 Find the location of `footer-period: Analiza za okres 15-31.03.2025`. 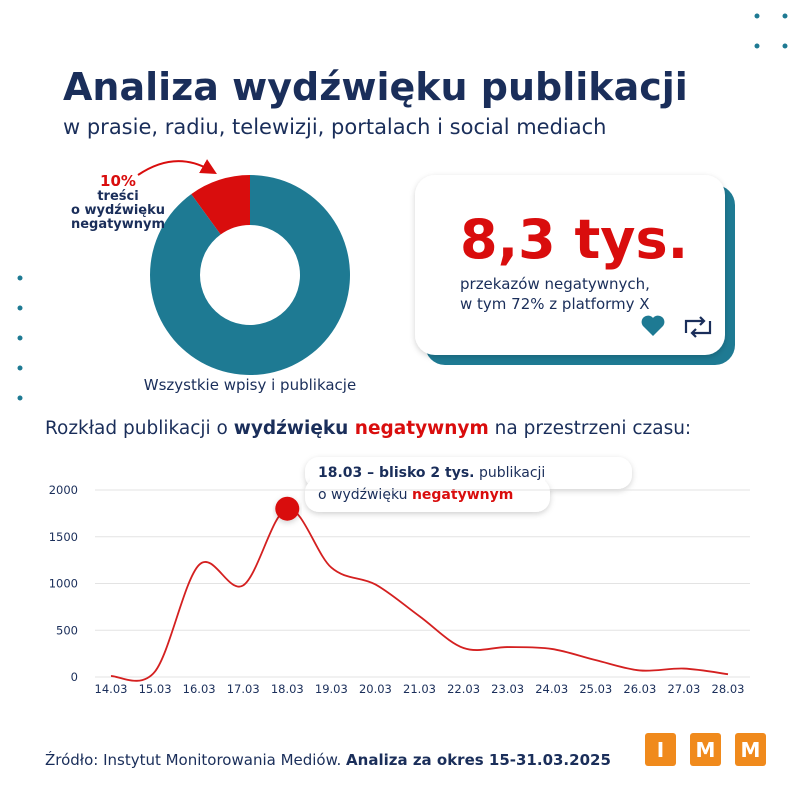

footer-period: Analiza za okres 15-31.03.2025 is located at coordinates (478, 760).